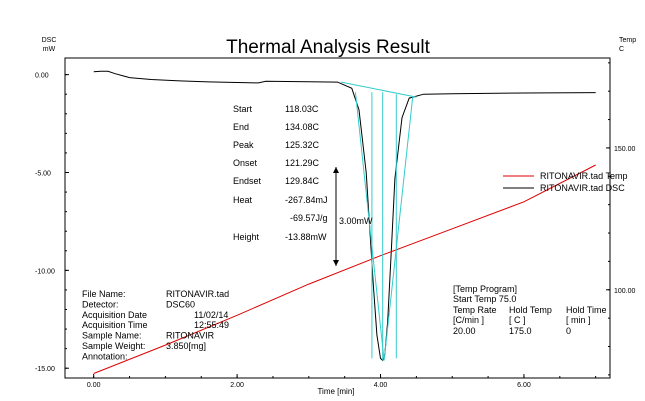  What do you see at coordinates (625, 291) in the screenshot?
I see `y-right-tick-label: 100.00` at bounding box center [625, 291].